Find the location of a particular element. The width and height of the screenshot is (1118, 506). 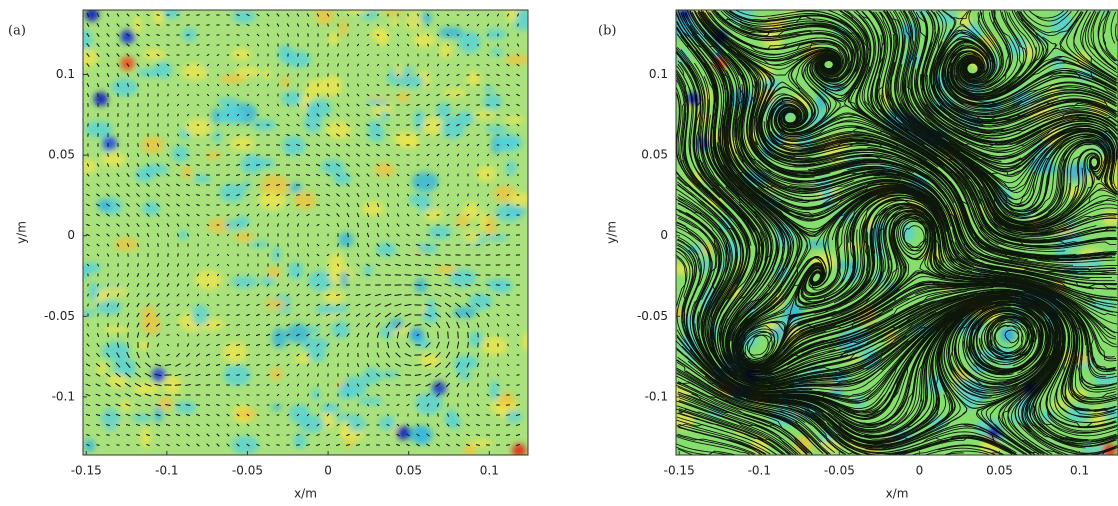

y-axis-label: y/m is located at coordinates (22, 232).